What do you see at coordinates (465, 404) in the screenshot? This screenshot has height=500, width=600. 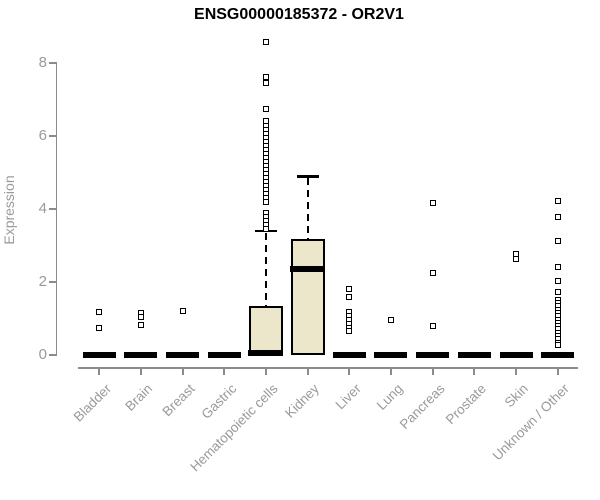 I see `x-tick-label: Prostate` at bounding box center [465, 404].